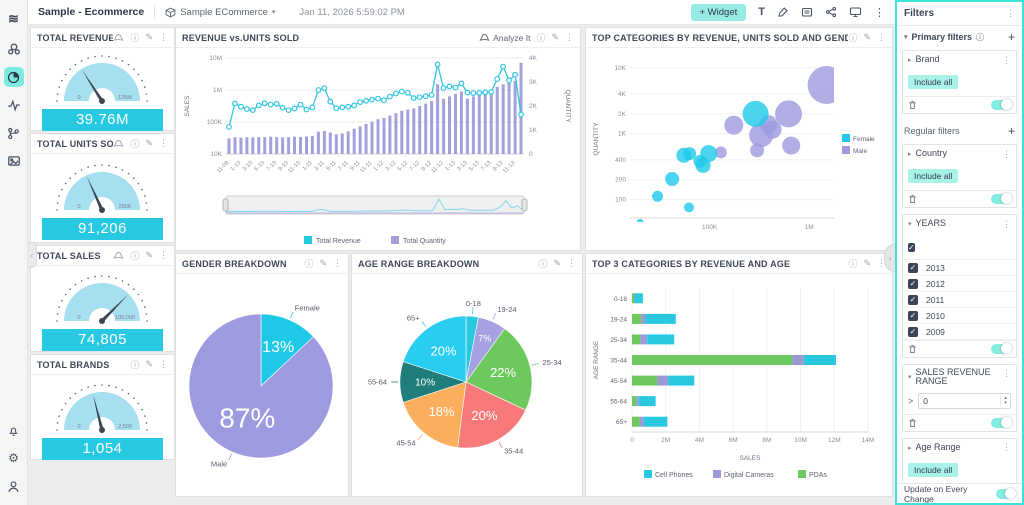  What do you see at coordinates (889, 258) in the screenshot?
I see `filters-collapse-handle: ›` at bounding box center [889, 258].